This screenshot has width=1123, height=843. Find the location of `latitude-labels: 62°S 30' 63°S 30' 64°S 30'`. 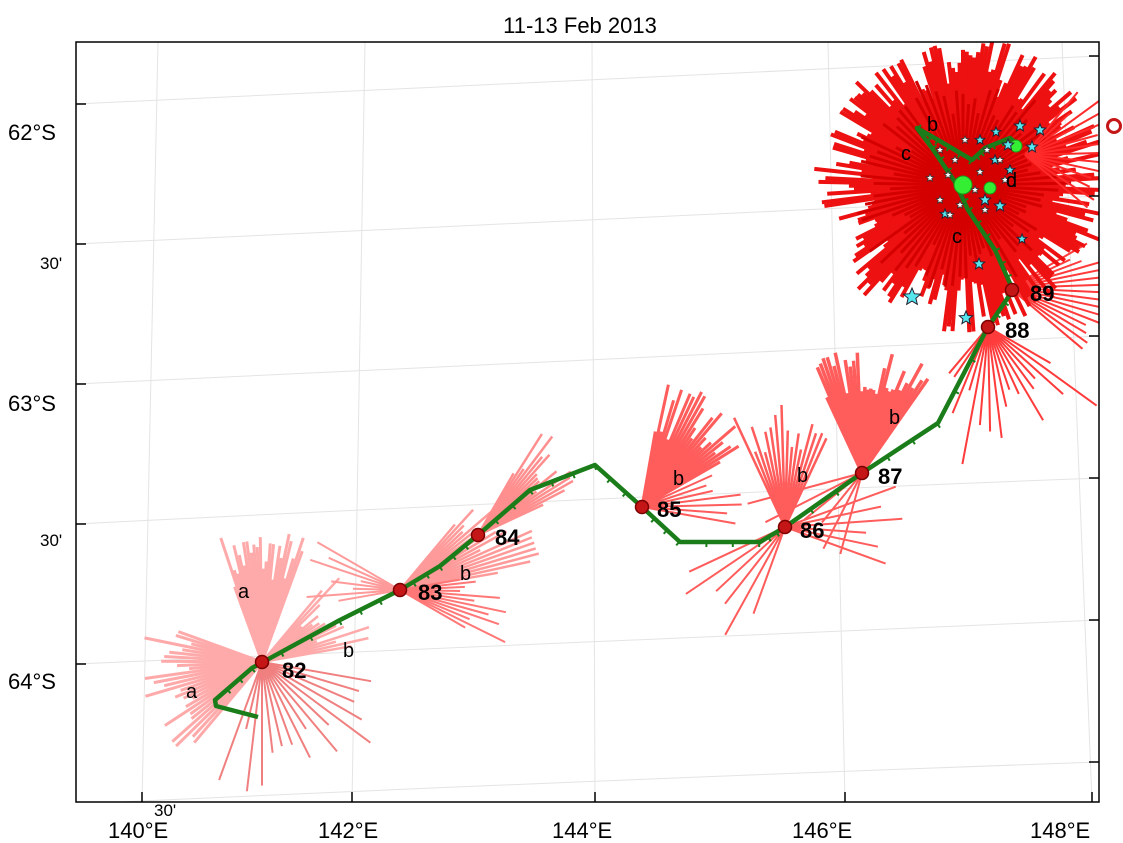

latitude-labels: 62°S 30' 63°S 30' 64°S 30' is located at coordinates (92, 470).